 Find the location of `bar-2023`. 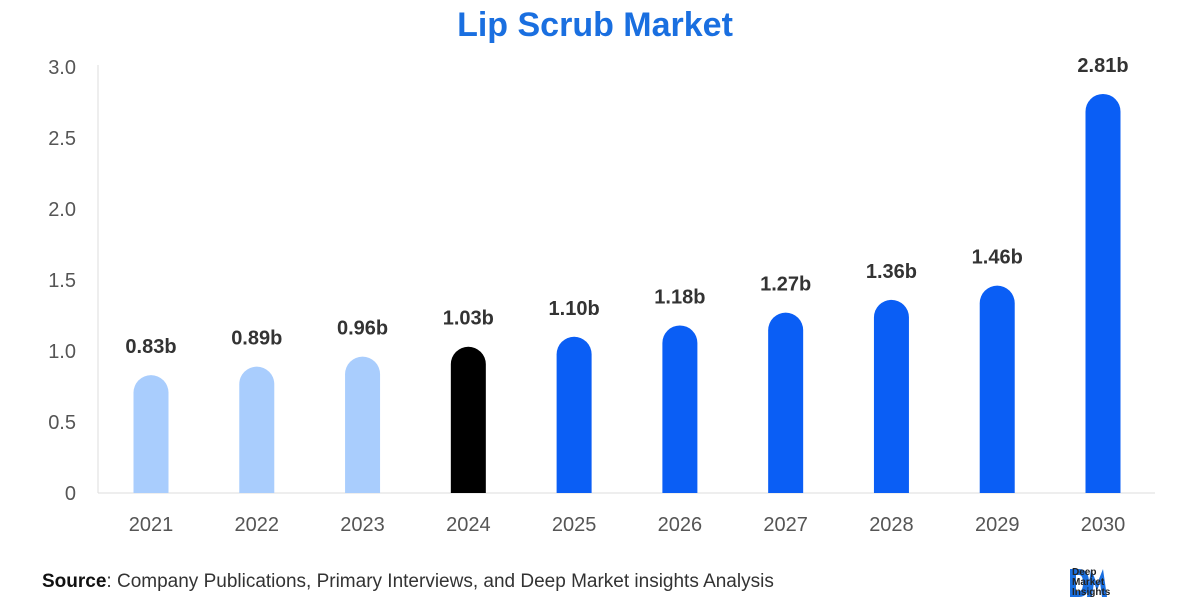

bar-2023 is located at coordinates (363, 424).